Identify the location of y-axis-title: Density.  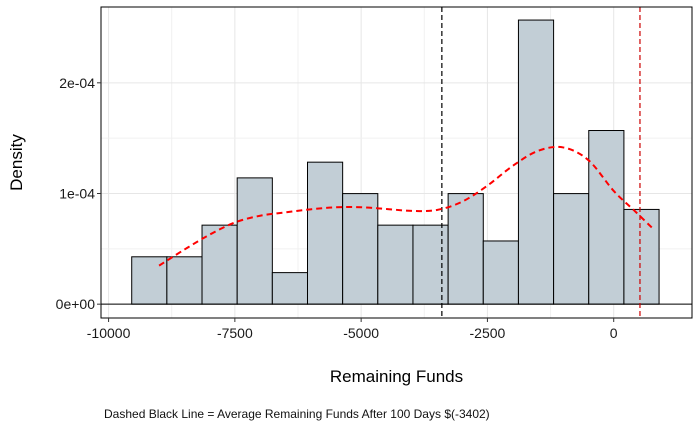
(16, 162).